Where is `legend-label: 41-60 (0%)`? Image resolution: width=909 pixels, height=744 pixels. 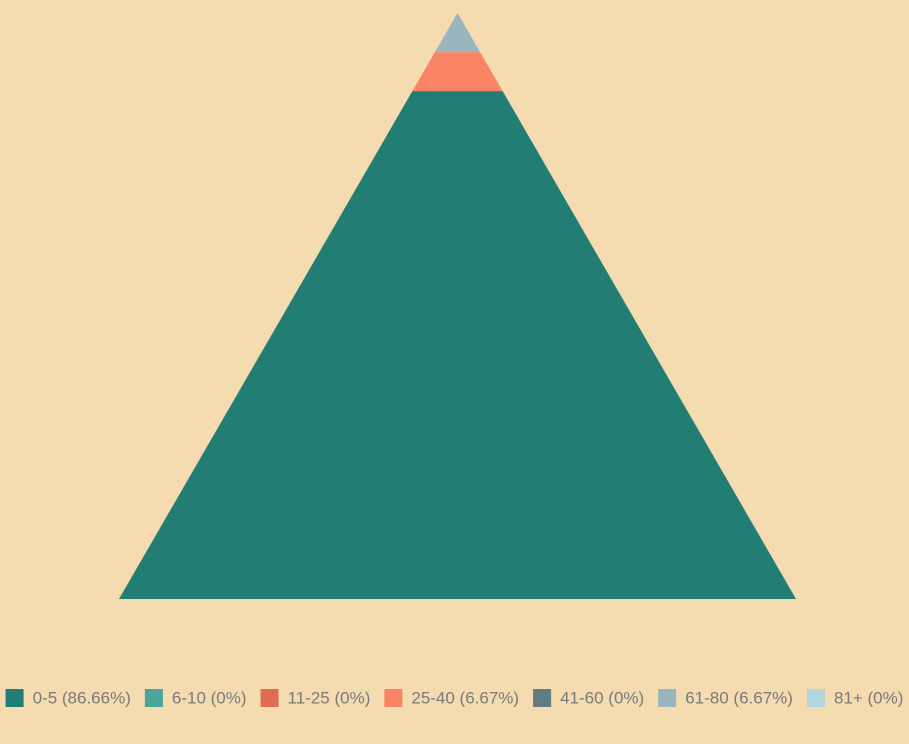
legend-label: 41-60 (0%) is located at coordinates (602, 697).